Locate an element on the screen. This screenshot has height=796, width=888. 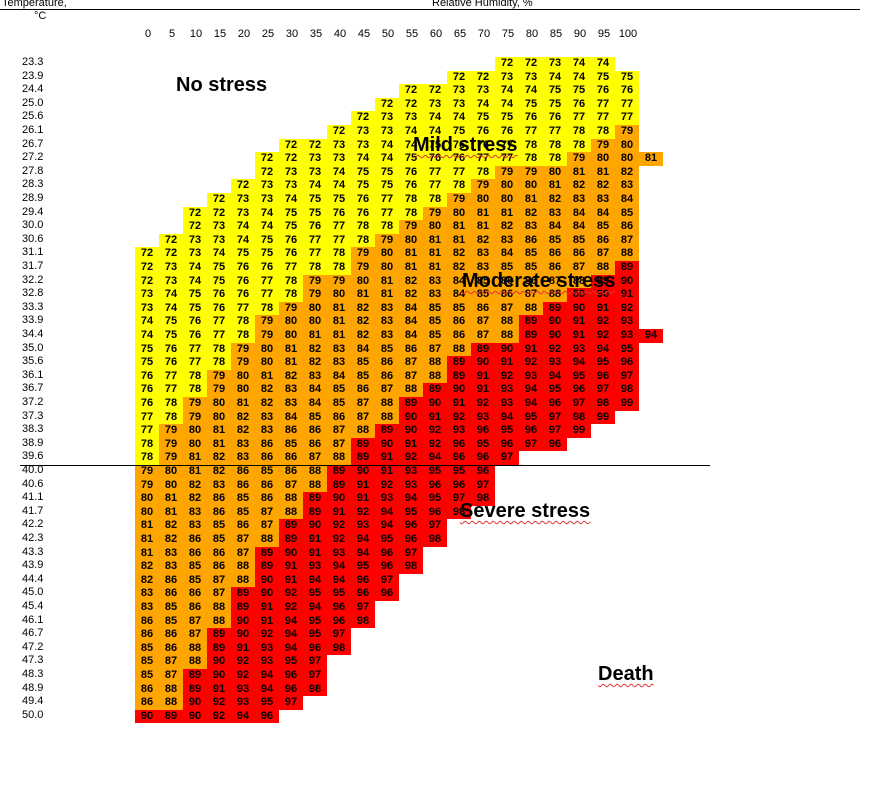
temperature-row-label: 24.4 is located at coordinates (33, 89).